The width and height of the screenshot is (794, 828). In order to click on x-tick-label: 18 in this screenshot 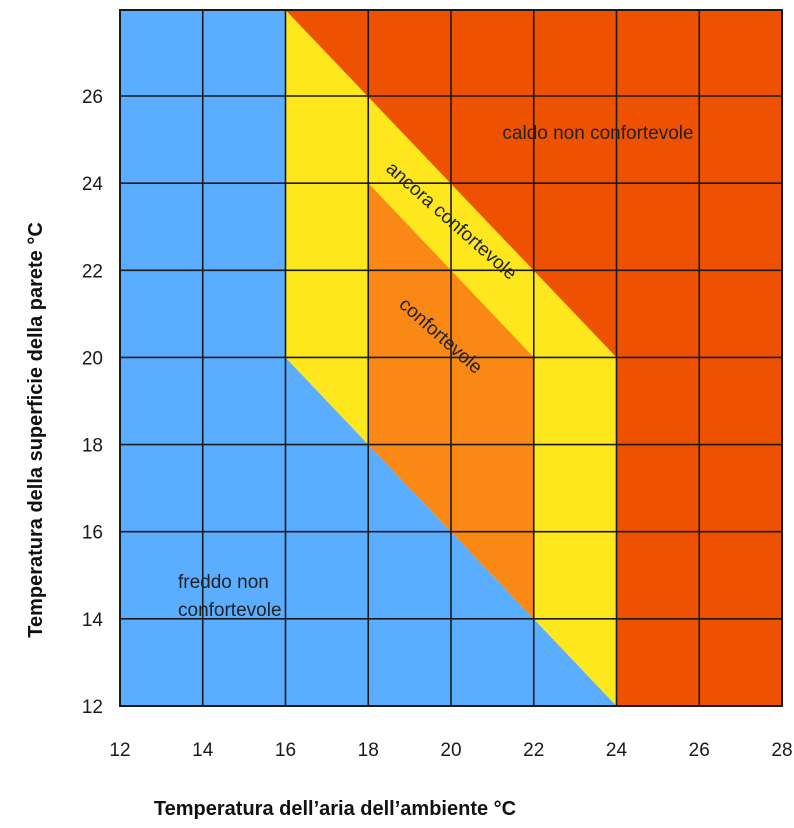, I will do `click(368, 750)`.